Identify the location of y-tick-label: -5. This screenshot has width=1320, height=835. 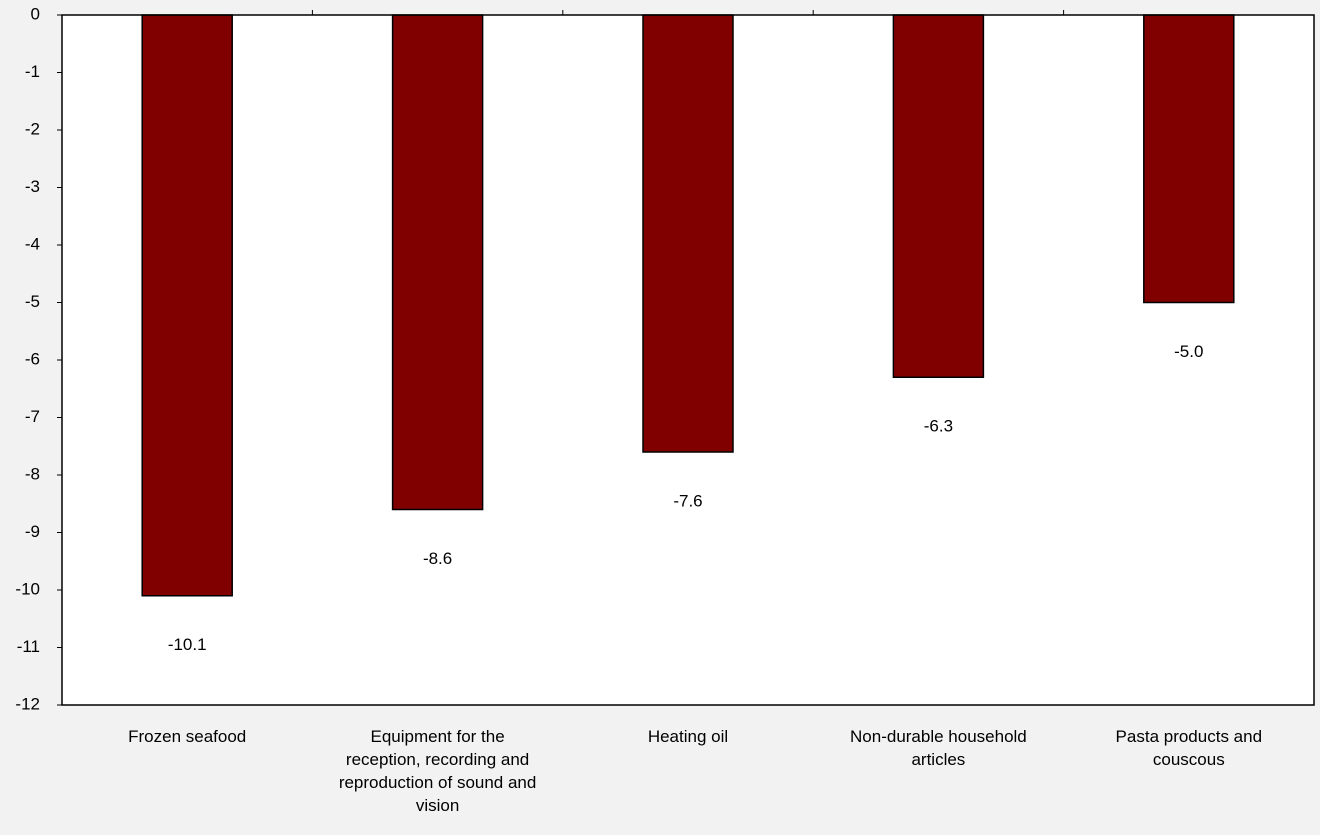
(32, 301).